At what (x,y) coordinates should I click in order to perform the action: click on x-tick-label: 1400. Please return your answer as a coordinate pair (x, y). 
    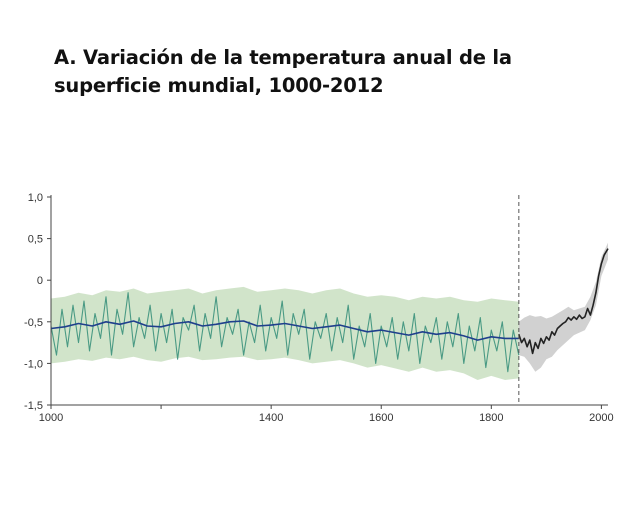
    Looking at the image, I should click on (271, 418).